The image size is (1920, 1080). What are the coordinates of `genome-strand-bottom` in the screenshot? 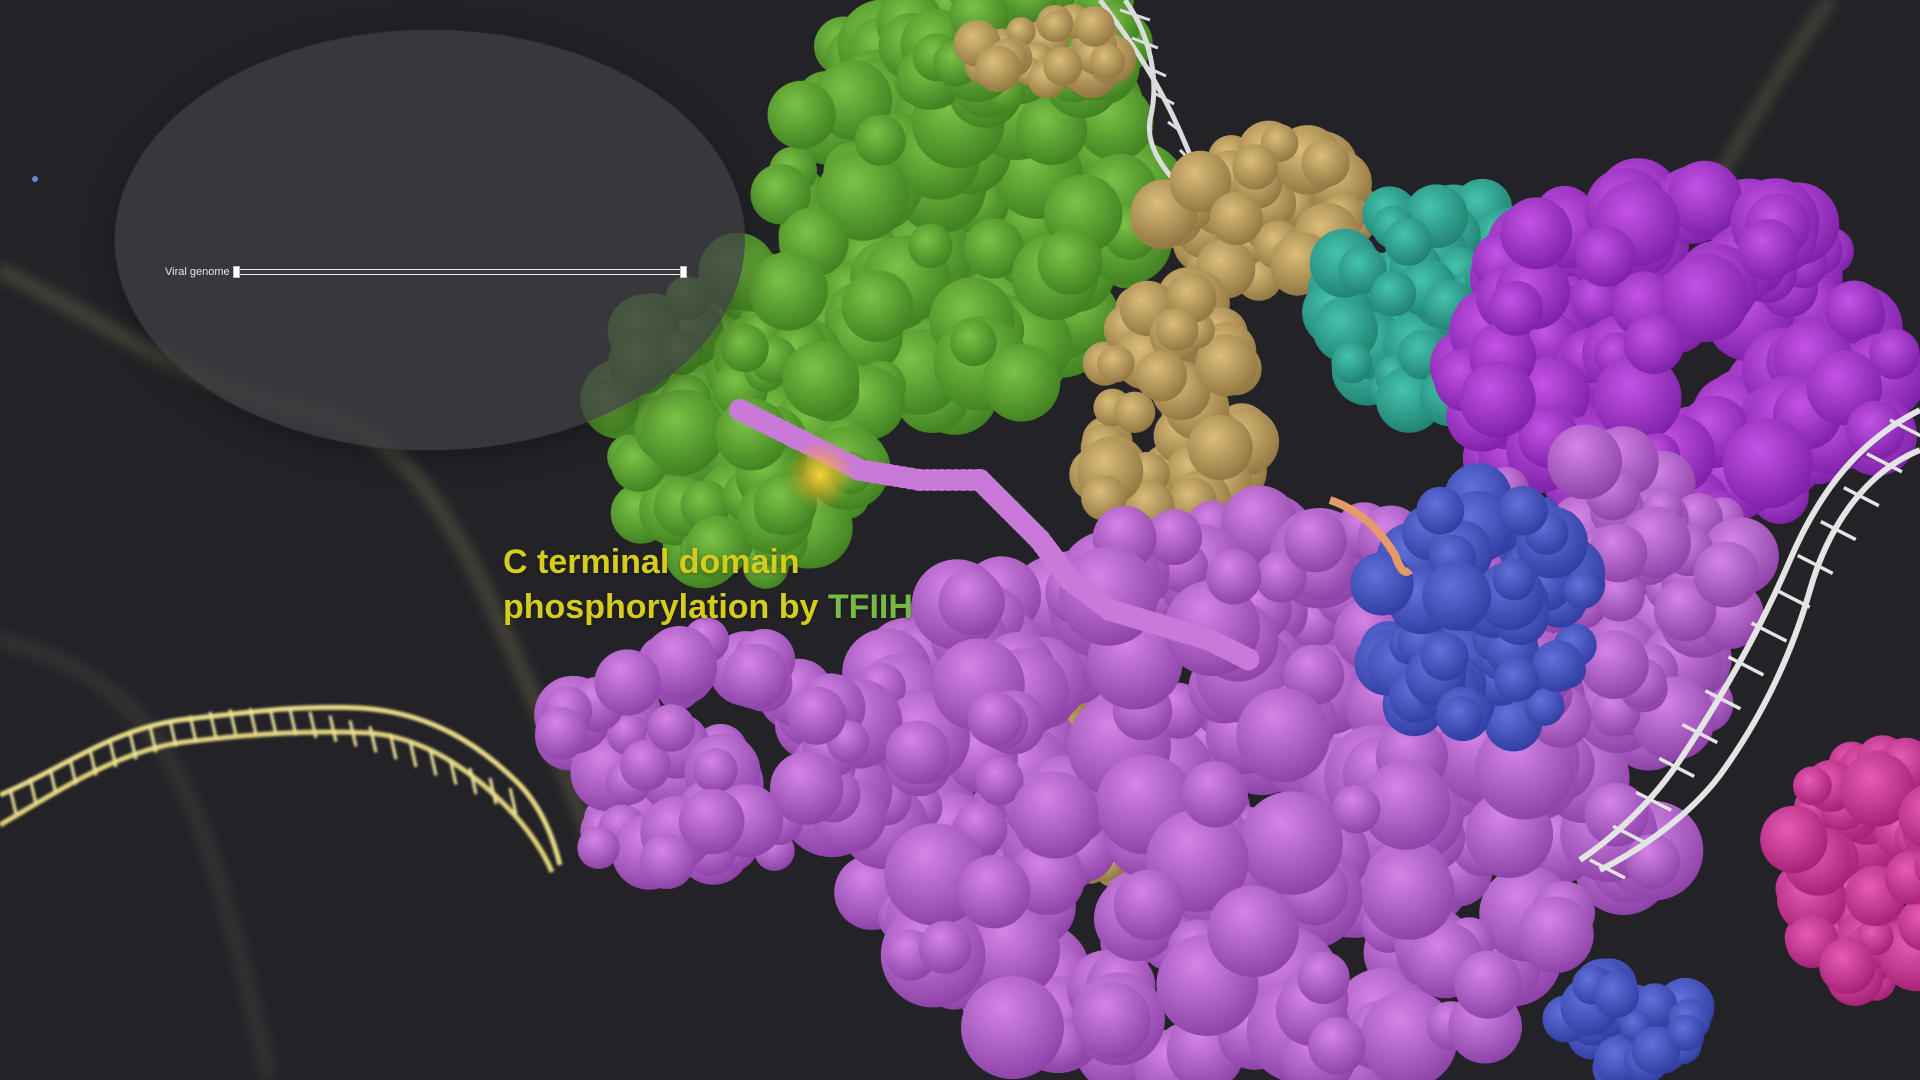 It's located at (460, 274).